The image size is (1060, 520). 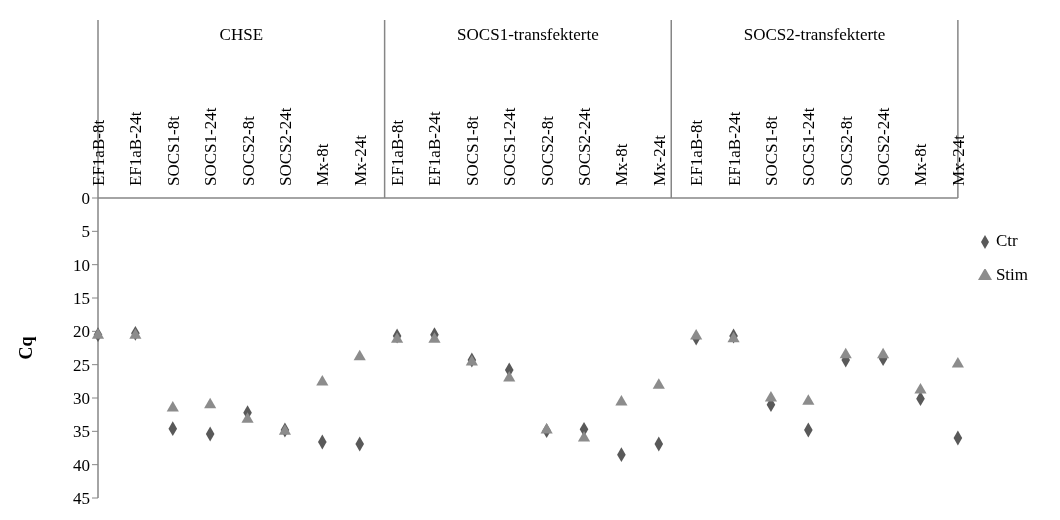 What do you see at coordinates (81, 265) in the screenshot?
I see `y-tick-label: 10` at bounding box center [81, 265].